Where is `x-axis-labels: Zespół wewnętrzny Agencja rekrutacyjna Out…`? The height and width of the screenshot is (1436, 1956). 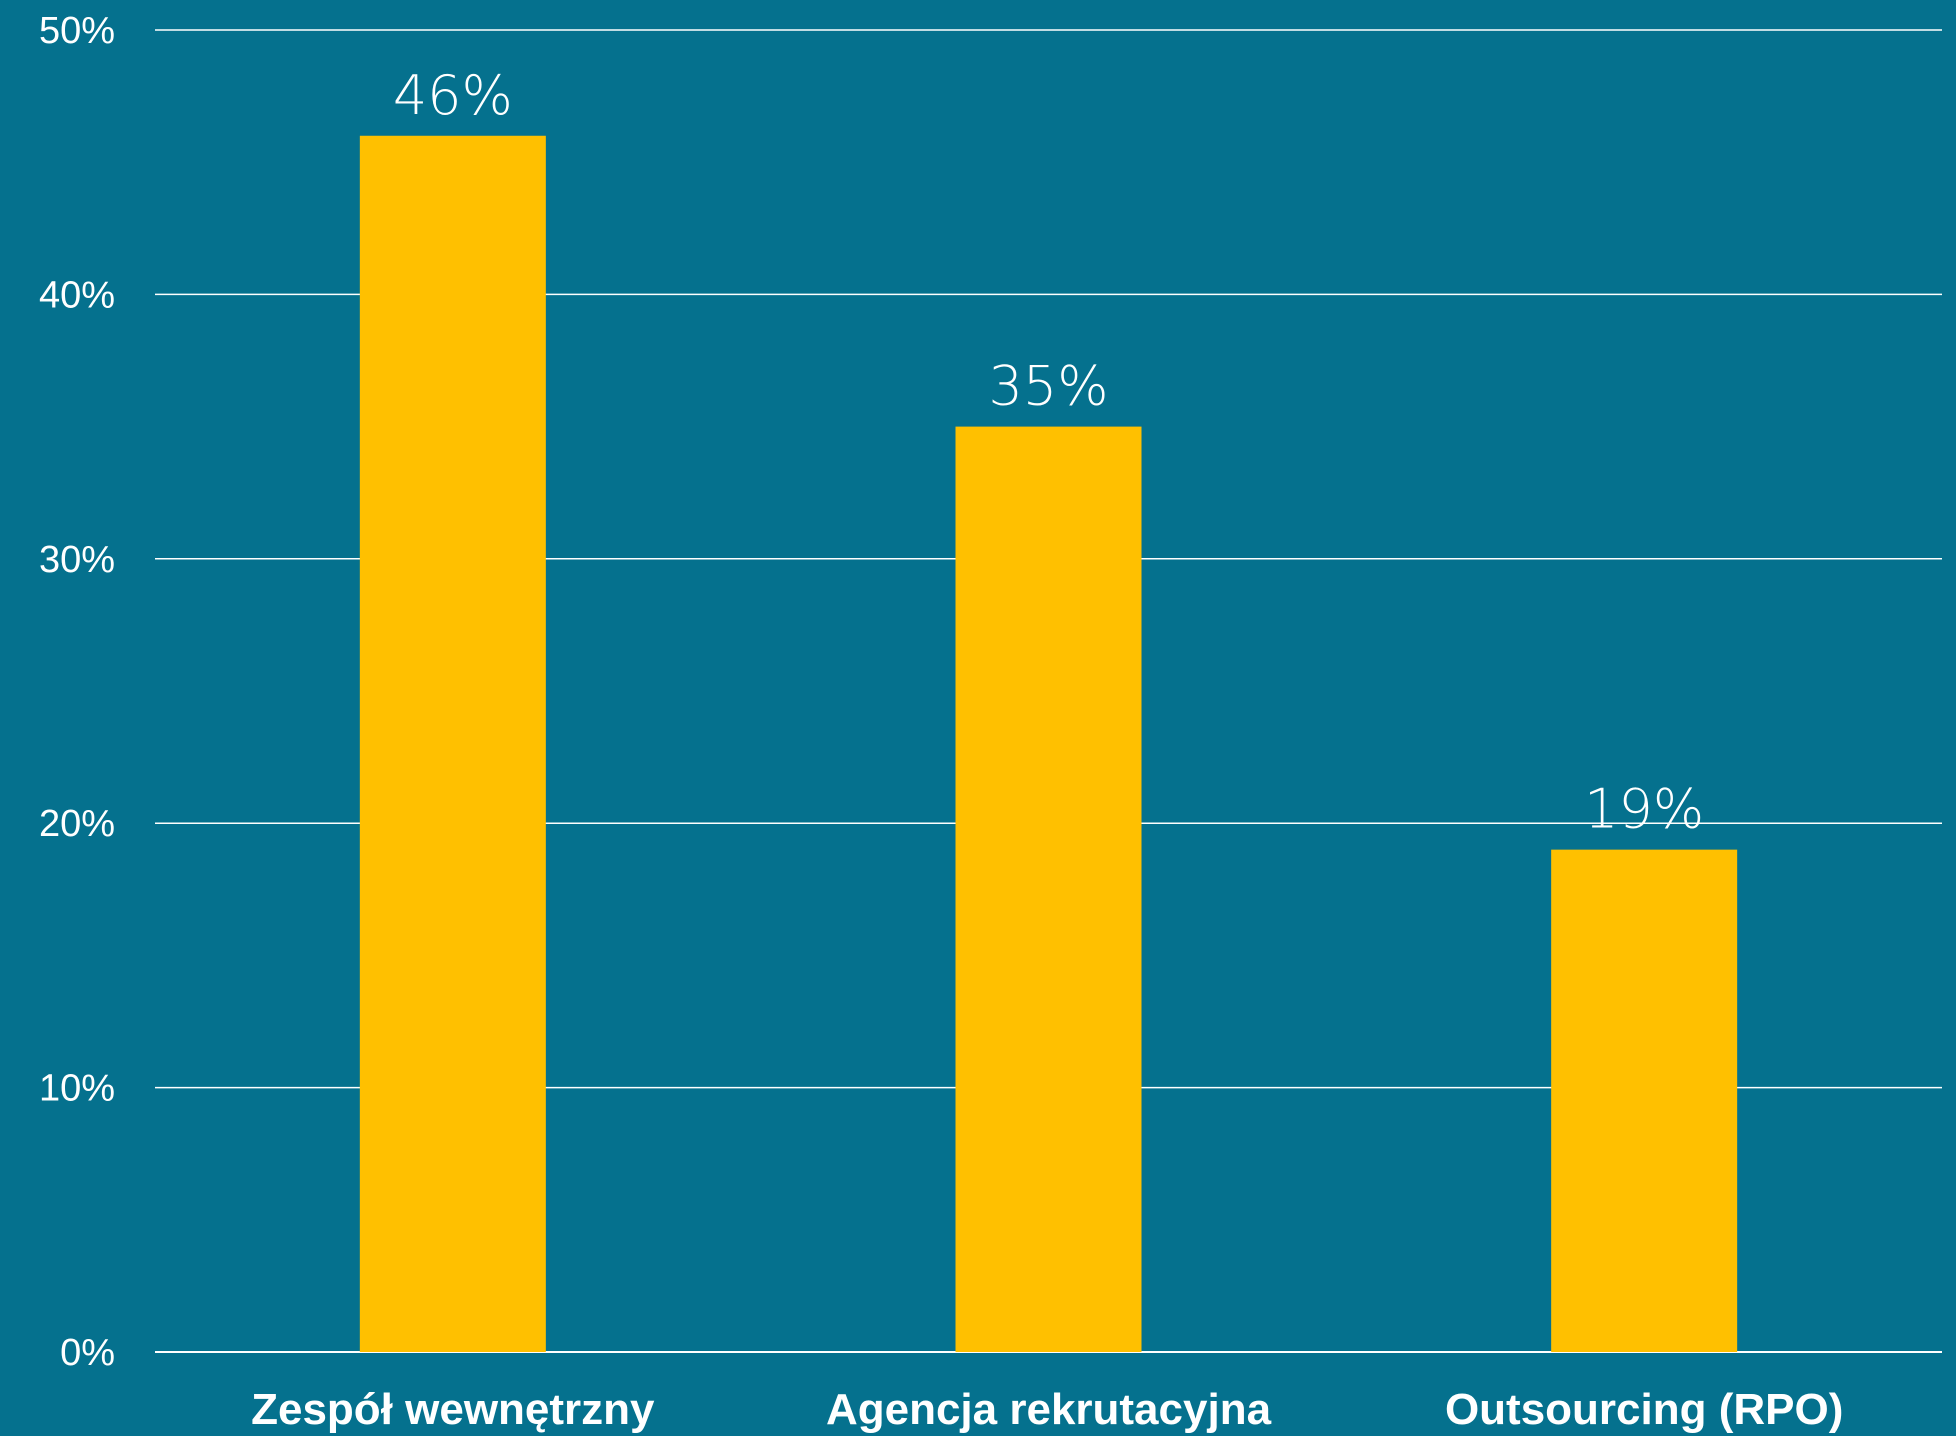 x-axis-labels: Zespół wewnętrzny Agencja rekrutacyjna Out… is located at coordinates (1047, 1409).